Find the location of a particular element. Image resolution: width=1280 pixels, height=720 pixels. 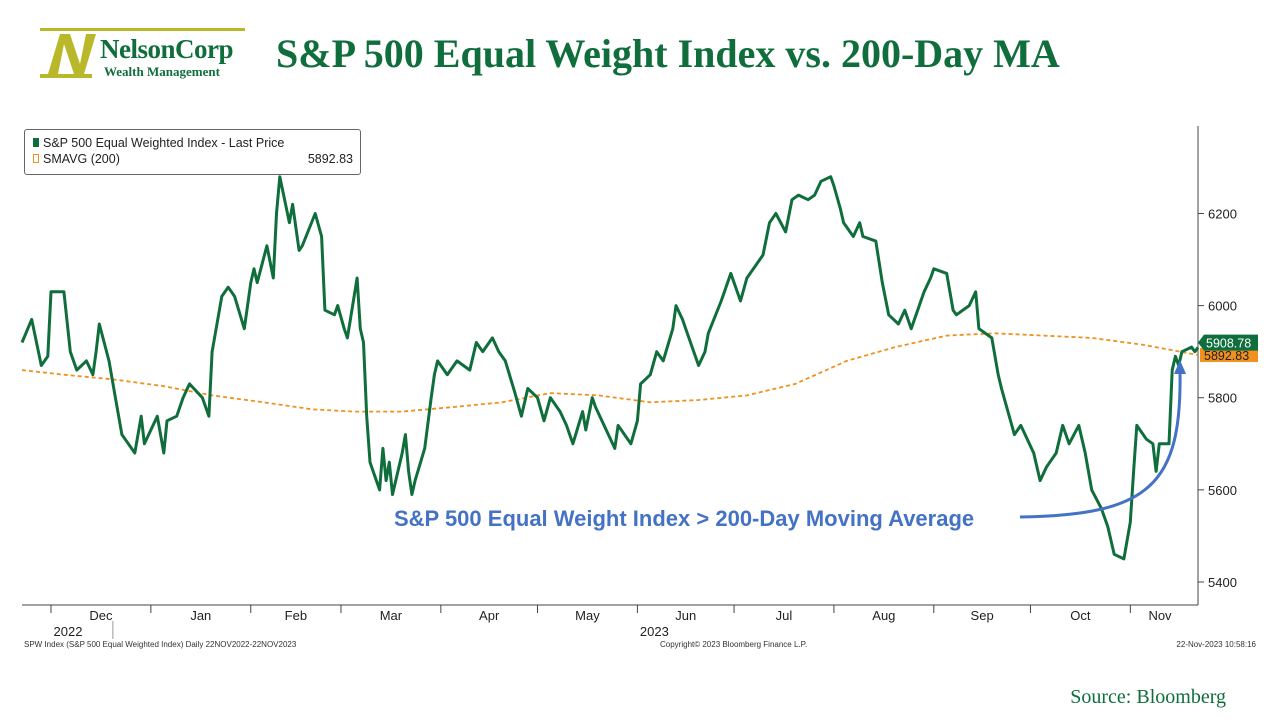

price-last-value: 5908.78 is located at coordinates (1228, 344).